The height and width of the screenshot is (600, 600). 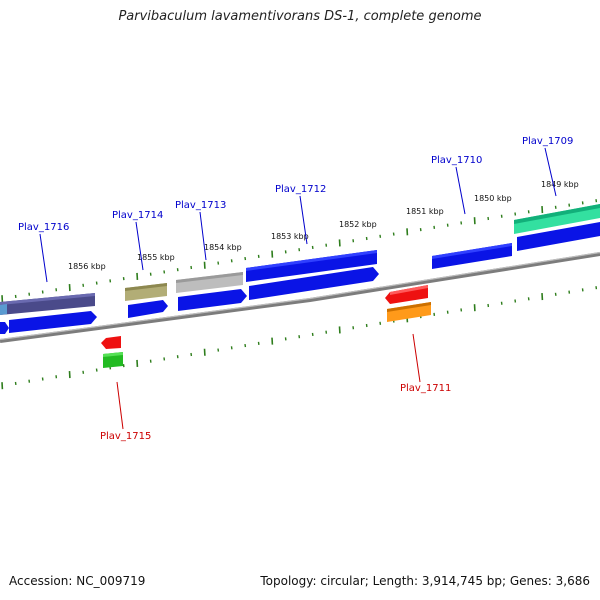 I want to click on gene-box-plav-1711-cds, so click(x=409, y=312).